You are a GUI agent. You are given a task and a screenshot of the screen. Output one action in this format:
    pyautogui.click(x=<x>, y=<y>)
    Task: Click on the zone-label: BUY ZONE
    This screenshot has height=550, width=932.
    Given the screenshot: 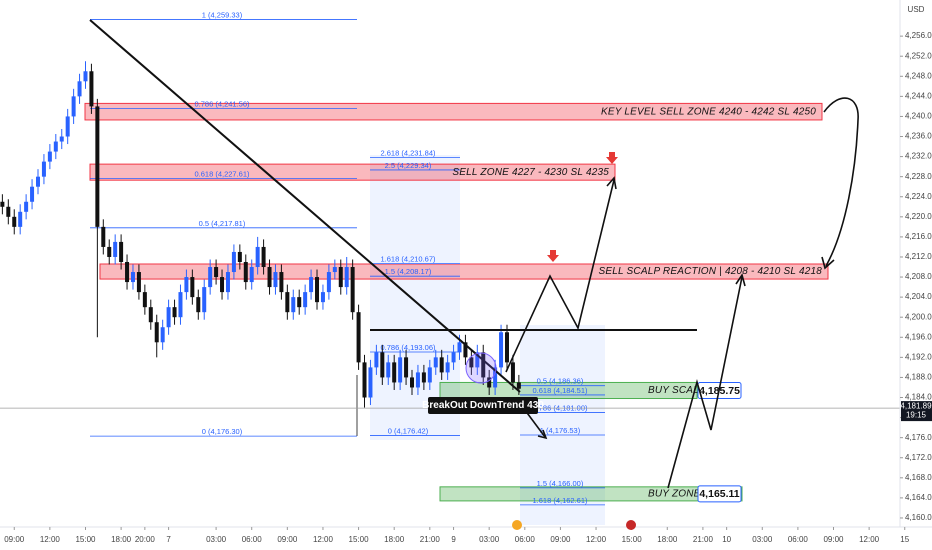 What is the action you would take?
    pyautogui.click(x=674, y=494)
    